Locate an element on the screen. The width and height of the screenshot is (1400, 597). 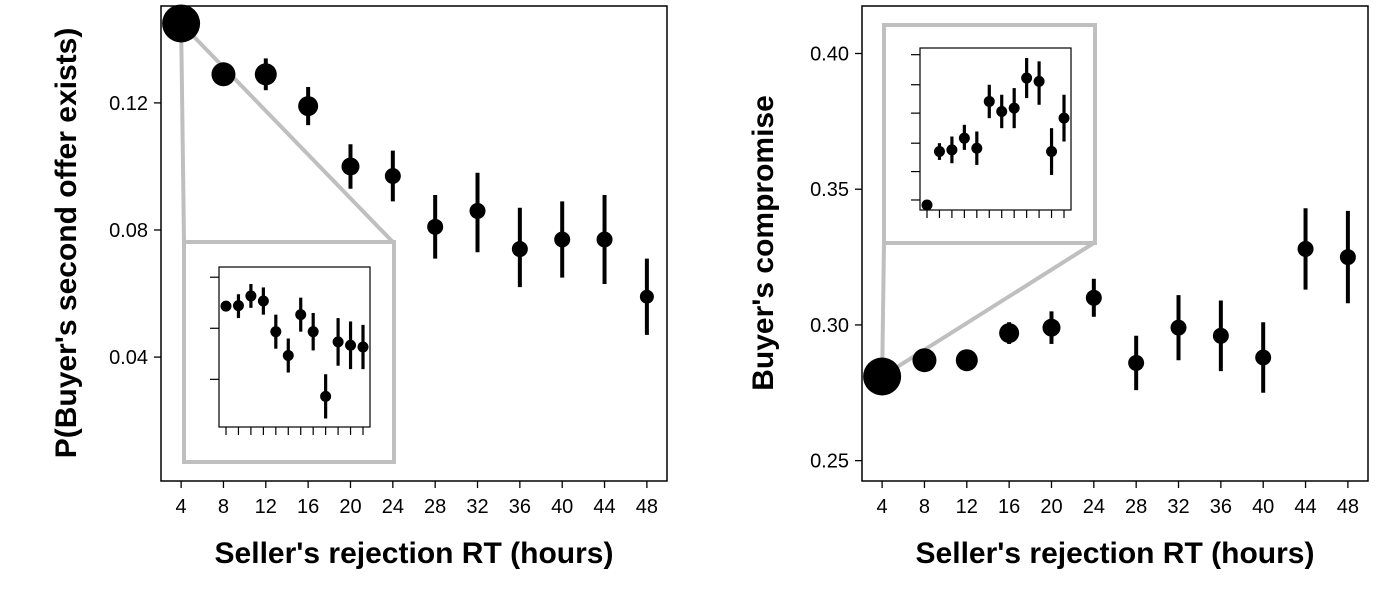
right-y-tick-label: 0.40 is located at coordinates (829, 55).